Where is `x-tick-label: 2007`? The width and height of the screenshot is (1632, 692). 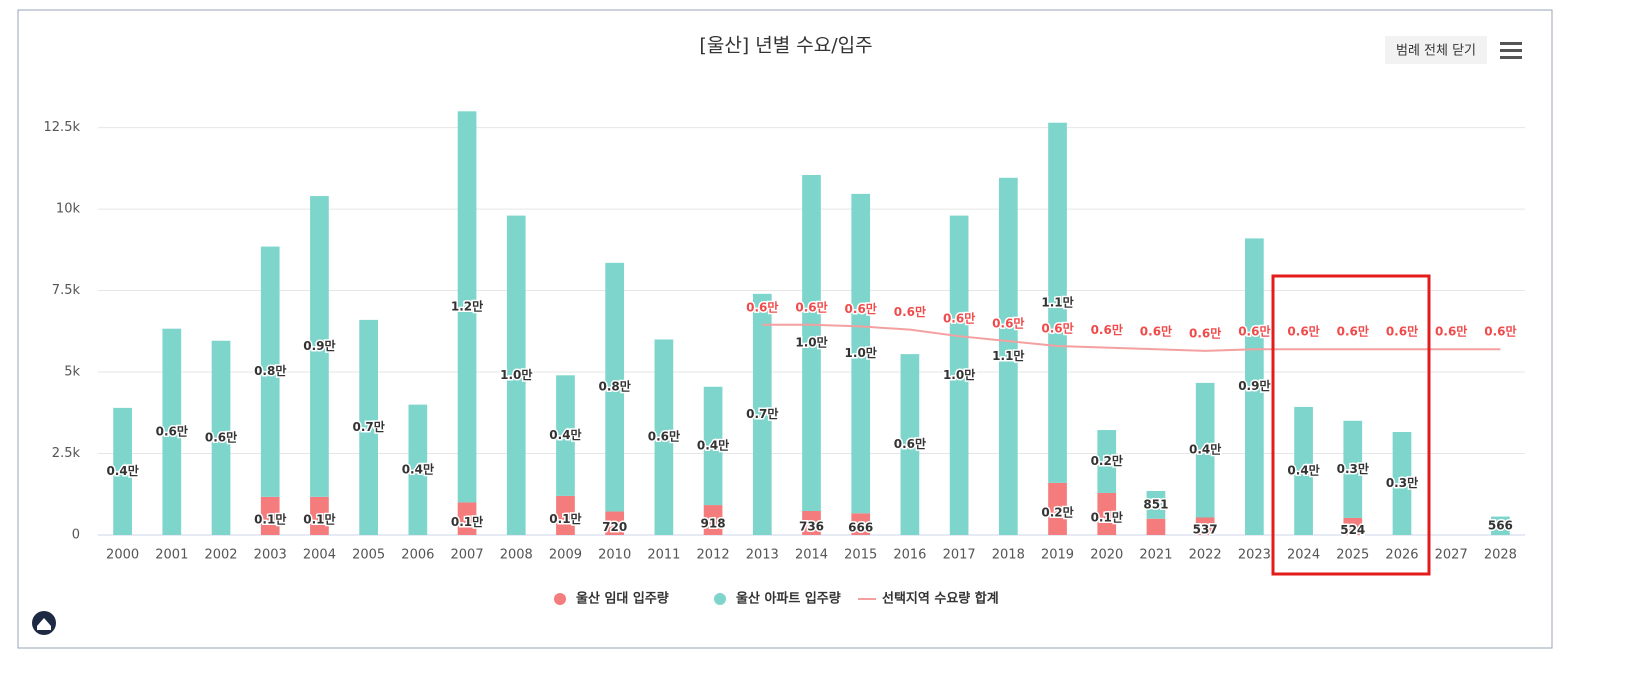
x-tick-label: 2007 is located at coordinates (467, 555).